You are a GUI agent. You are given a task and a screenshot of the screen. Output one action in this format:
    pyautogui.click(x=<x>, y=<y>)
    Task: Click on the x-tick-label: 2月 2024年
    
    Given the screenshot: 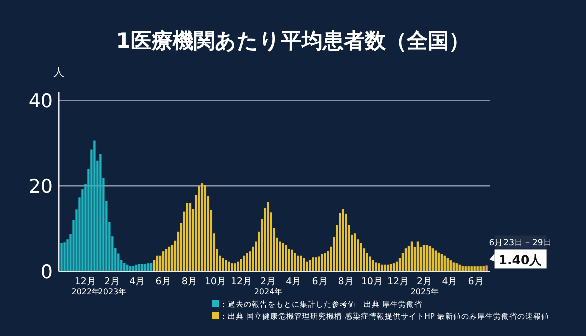 What is the action you would take?
    pyautogui.click(x=268, y=286)
    